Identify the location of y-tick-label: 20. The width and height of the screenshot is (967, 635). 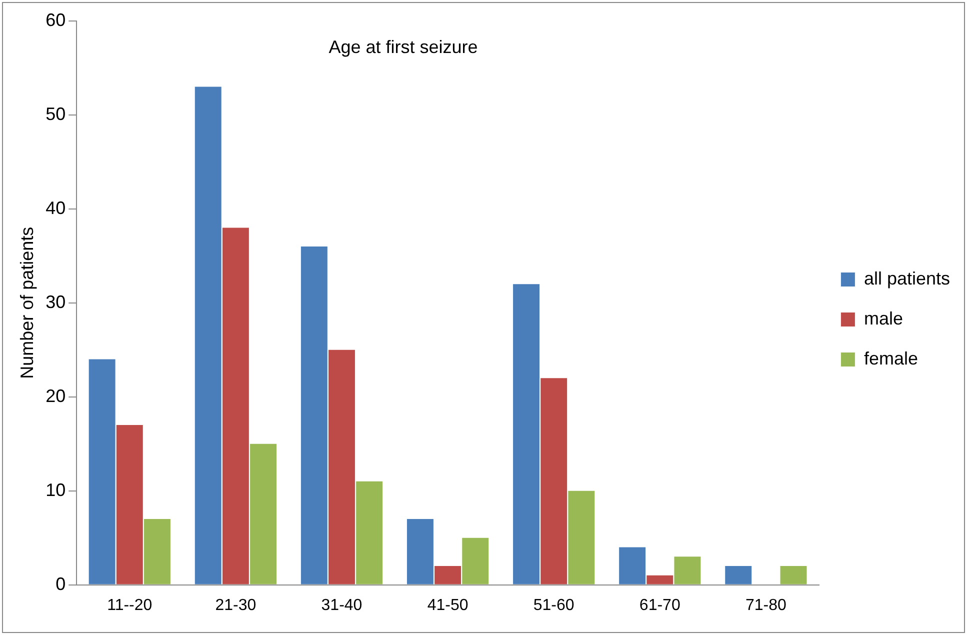
(56, 396).